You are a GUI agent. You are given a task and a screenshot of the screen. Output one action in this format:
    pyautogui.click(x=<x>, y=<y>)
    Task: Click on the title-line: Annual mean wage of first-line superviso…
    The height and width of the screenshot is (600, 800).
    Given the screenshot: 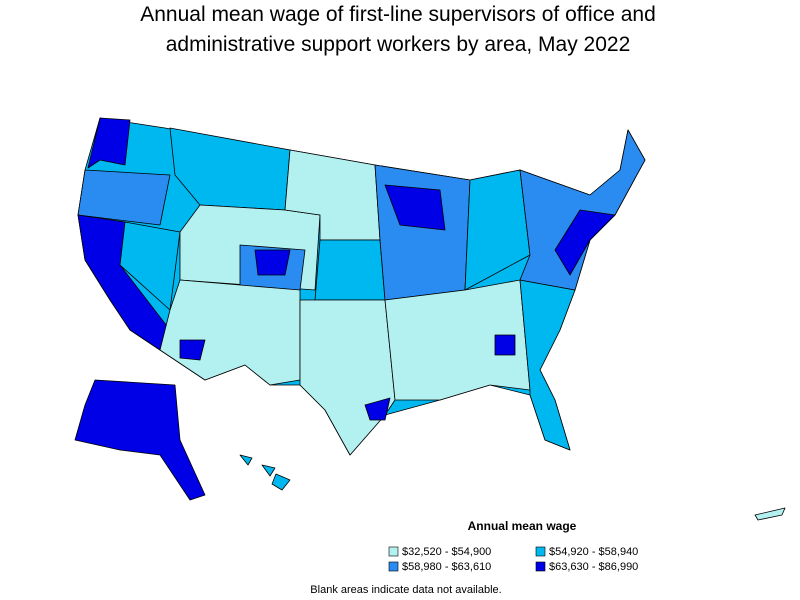 What is the action you would take?
    pyautogui.click(x=398, y=14)
    